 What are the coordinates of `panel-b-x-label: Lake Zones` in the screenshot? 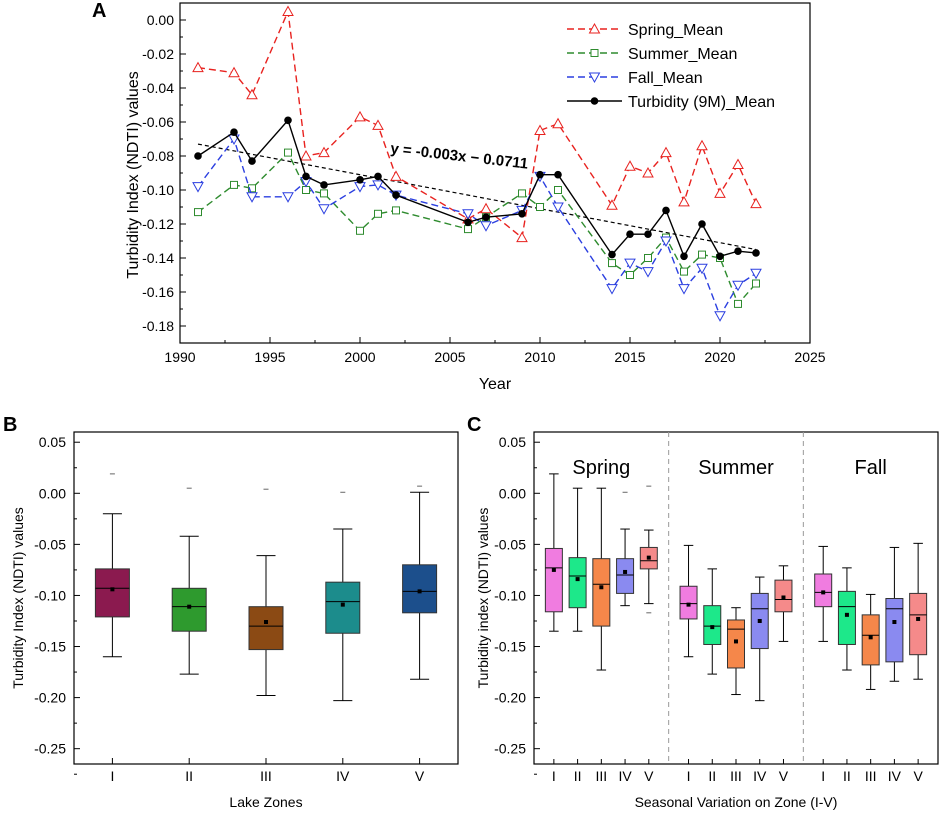 It's located at (265, 802).